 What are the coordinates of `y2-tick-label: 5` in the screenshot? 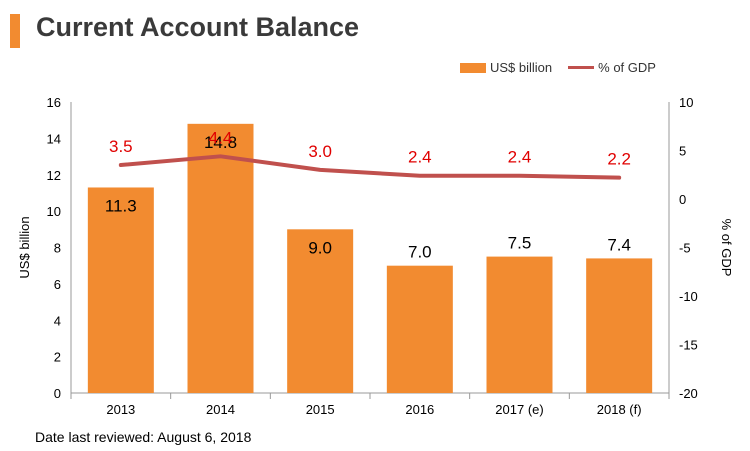 It's located at (682, 151).